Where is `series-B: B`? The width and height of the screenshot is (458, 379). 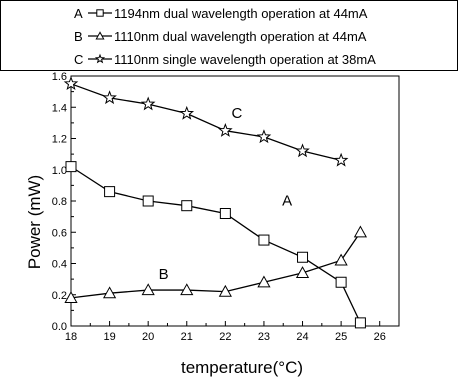 series-B: B is located at coordinates (216, 264).